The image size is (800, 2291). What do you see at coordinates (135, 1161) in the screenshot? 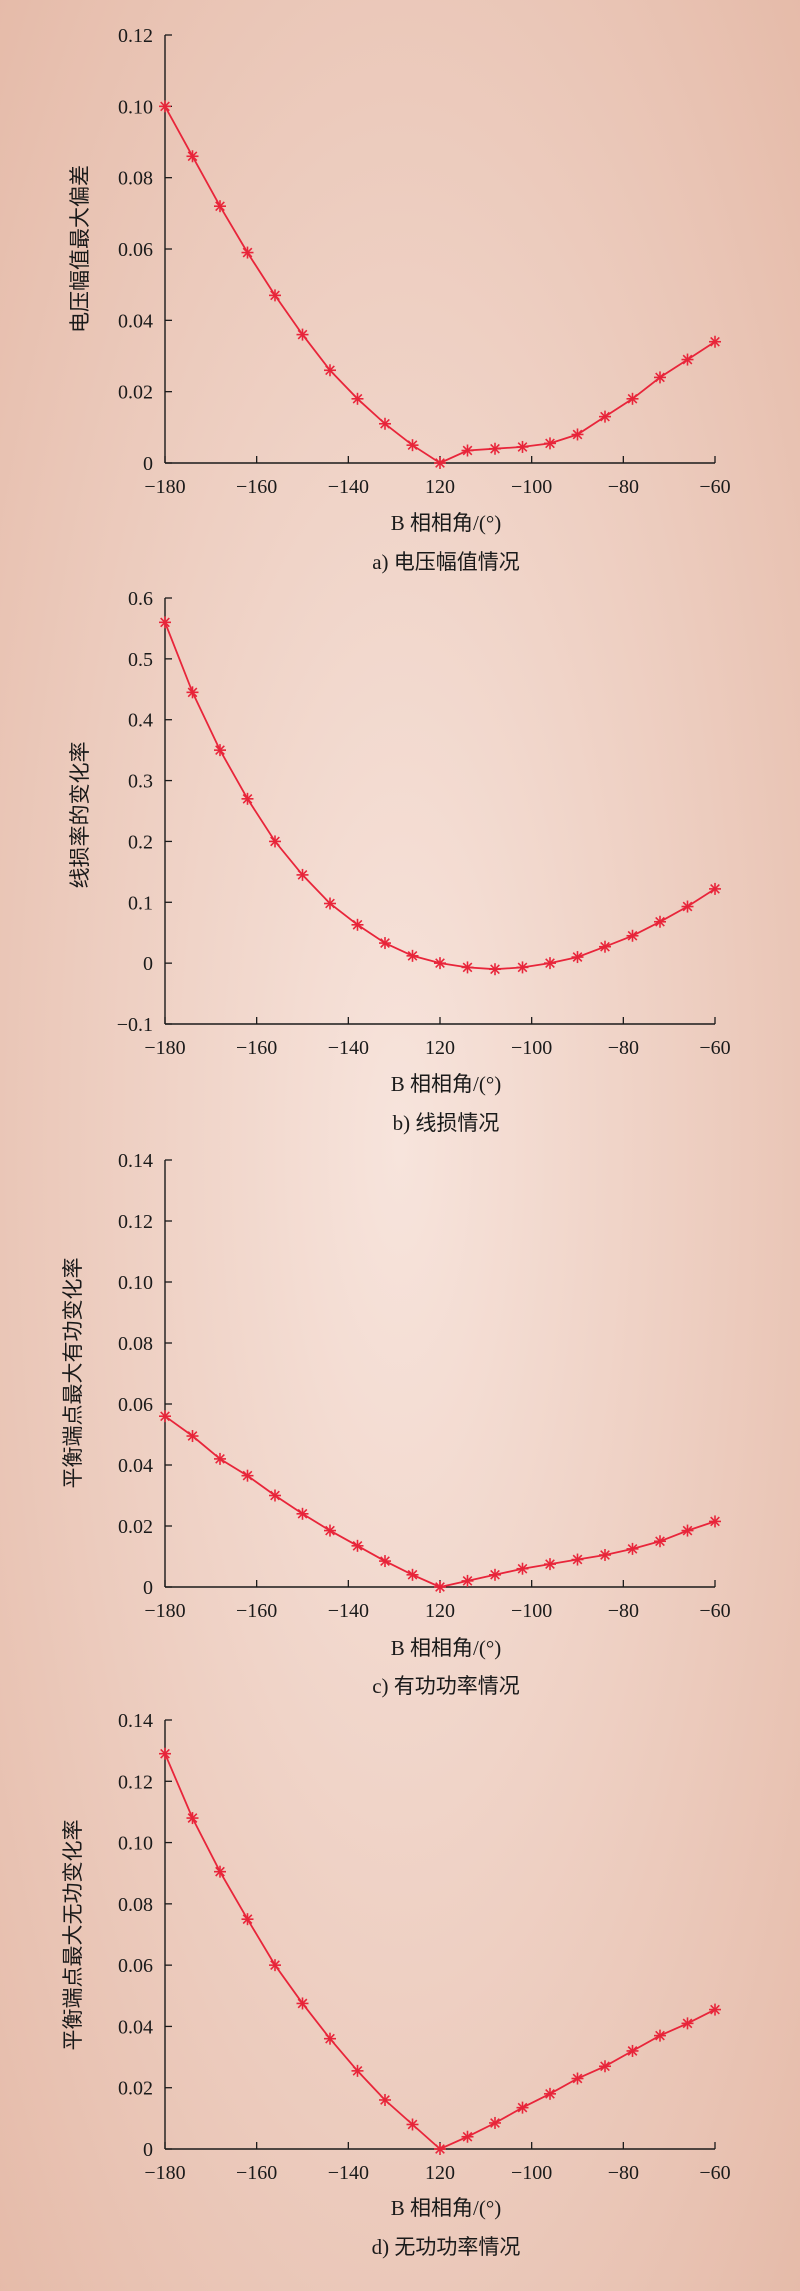
I see `y-tick-label: 0.14` at bounding box center [135, 1161].